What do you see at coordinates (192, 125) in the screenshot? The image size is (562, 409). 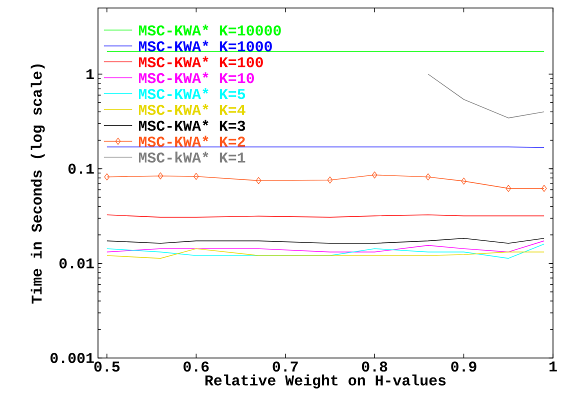 I see `legend-label: MSC-KWA* K=3` at bounding box center [192, 125].